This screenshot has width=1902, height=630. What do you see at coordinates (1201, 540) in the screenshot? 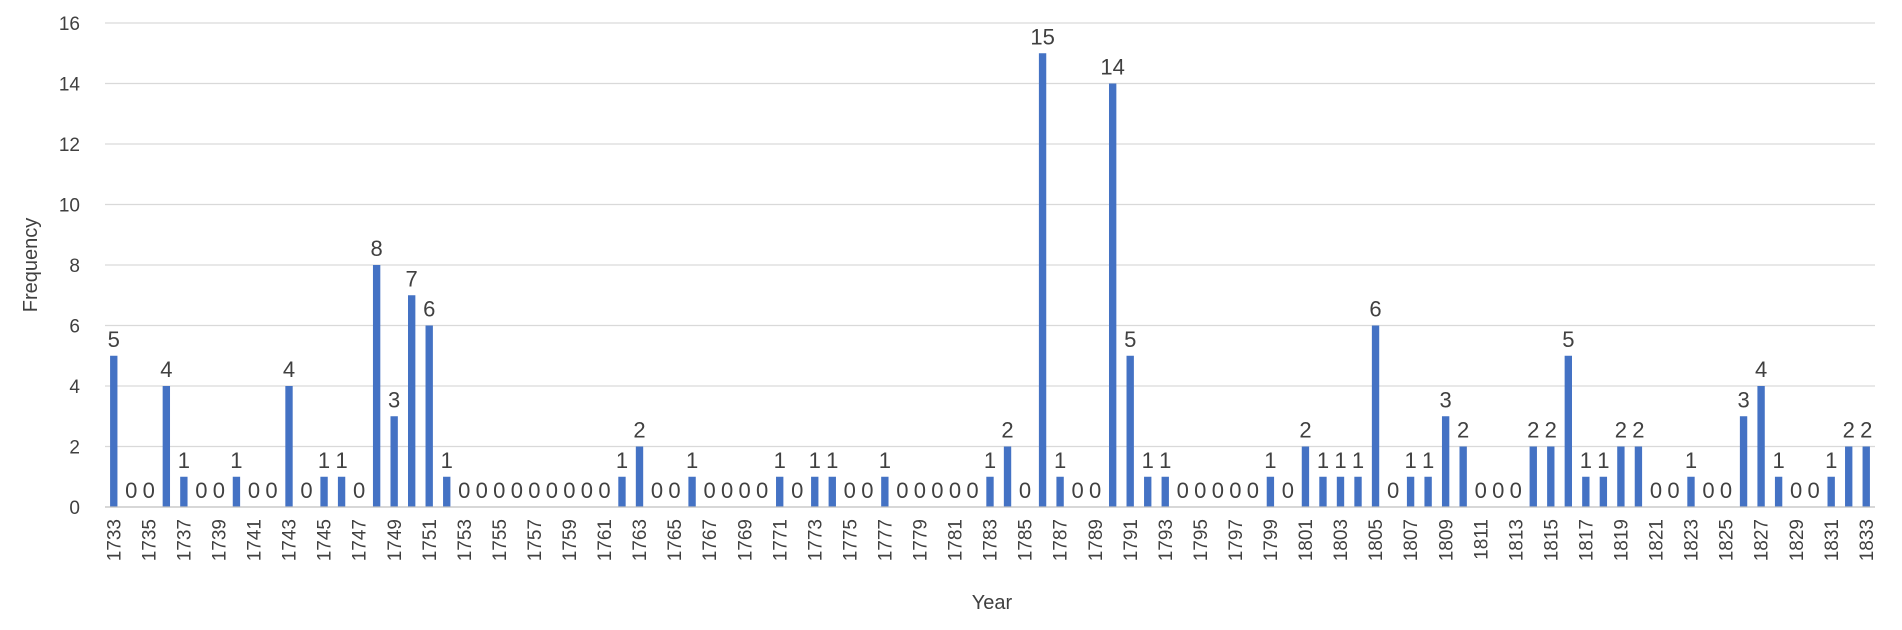
I see `x-tick-label: 1795` at bounding box center [1201, 540].